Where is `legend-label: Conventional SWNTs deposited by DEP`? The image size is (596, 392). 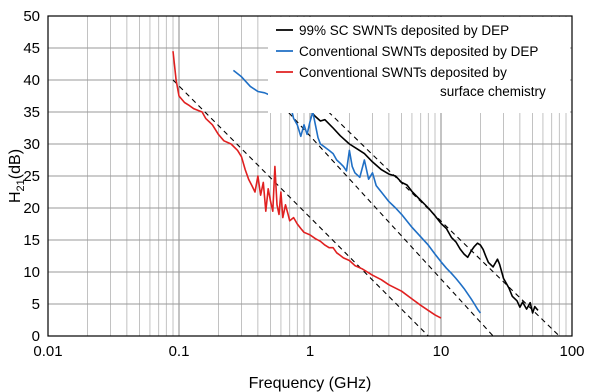
legend-label: Conventional SWNTs deposited by DEP is located at coordinates (418, 51).